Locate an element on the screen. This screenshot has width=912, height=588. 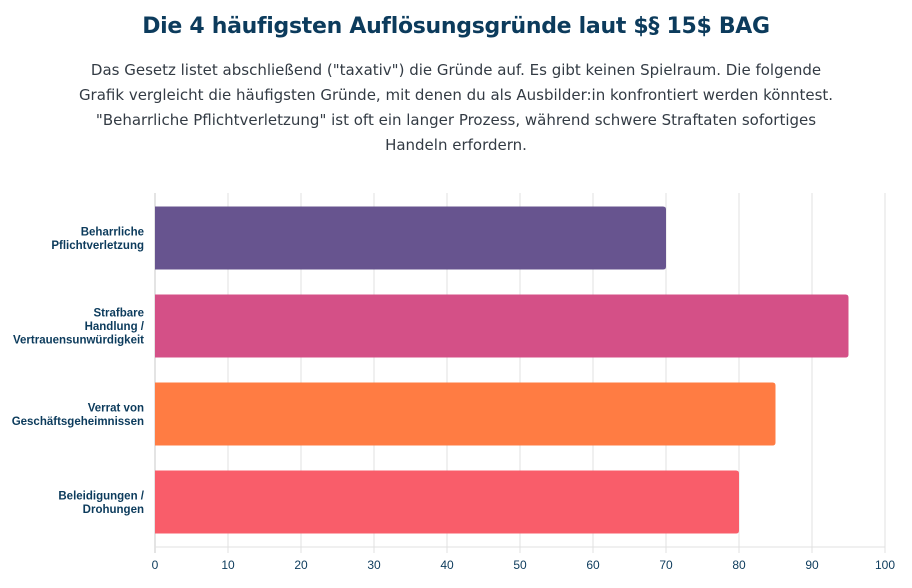
x-axis-ticks: 0 10 20 30 40 50 60 70 80 90 100 is located at coordinates (524, 565).